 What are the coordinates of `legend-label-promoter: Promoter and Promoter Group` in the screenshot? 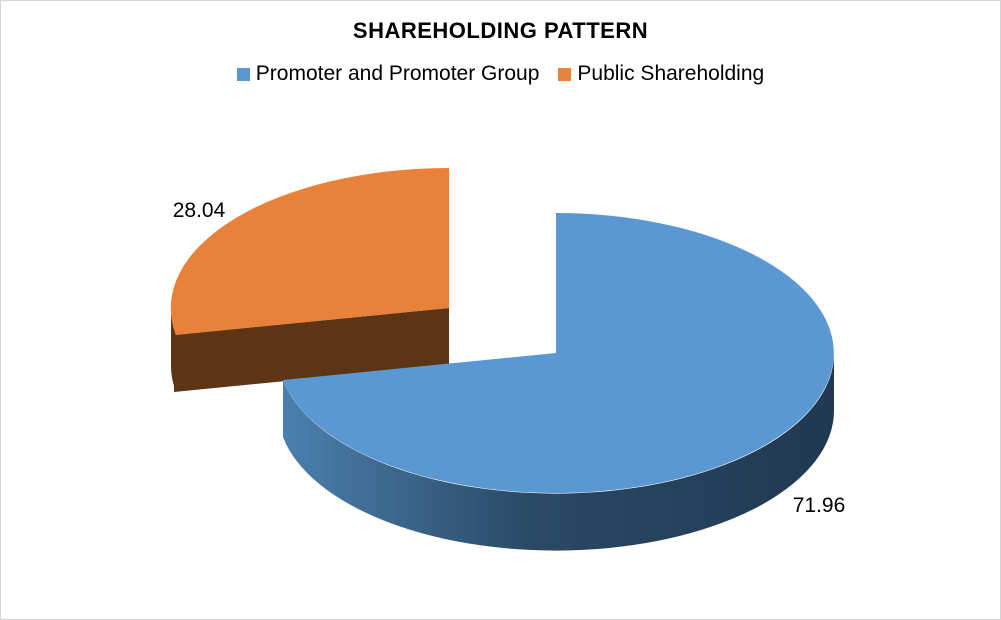 It's located at (397, 73).